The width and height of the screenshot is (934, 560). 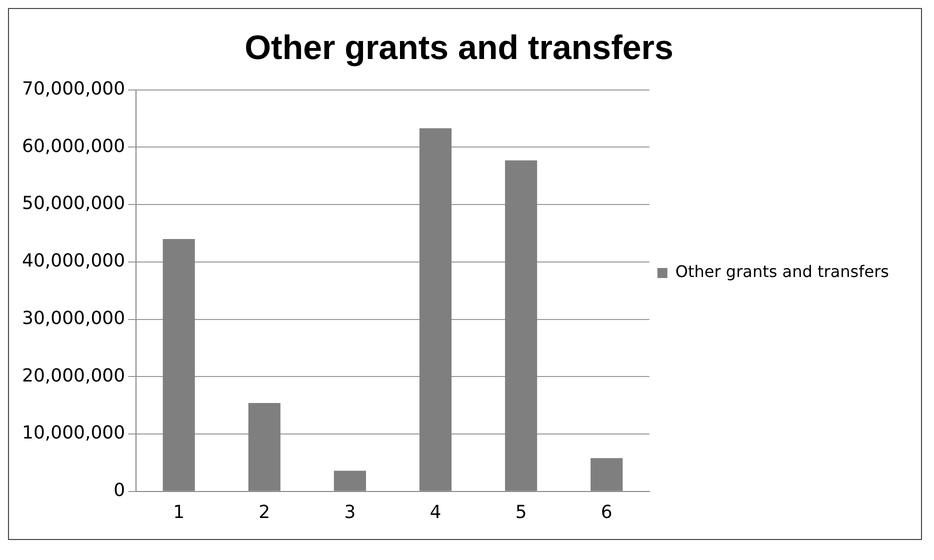 I want to click on x-tick-label: 4, so click(x=436, y=512).